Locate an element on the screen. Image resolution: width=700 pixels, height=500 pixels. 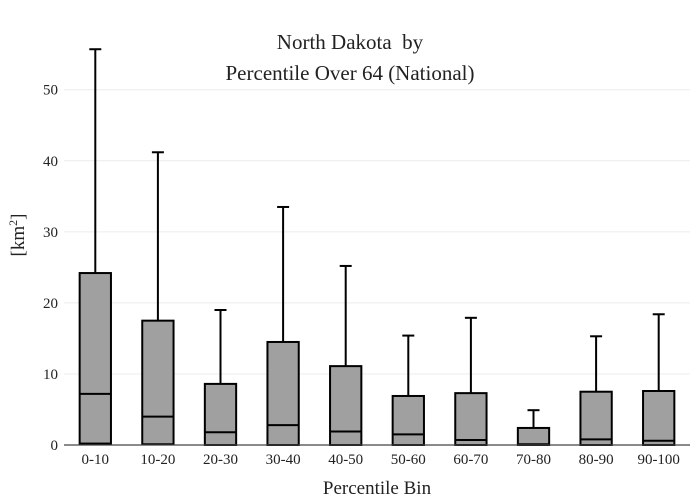
chart-title-line-2: Percentile Over 64 (National) is located at coordinates (350, 73).